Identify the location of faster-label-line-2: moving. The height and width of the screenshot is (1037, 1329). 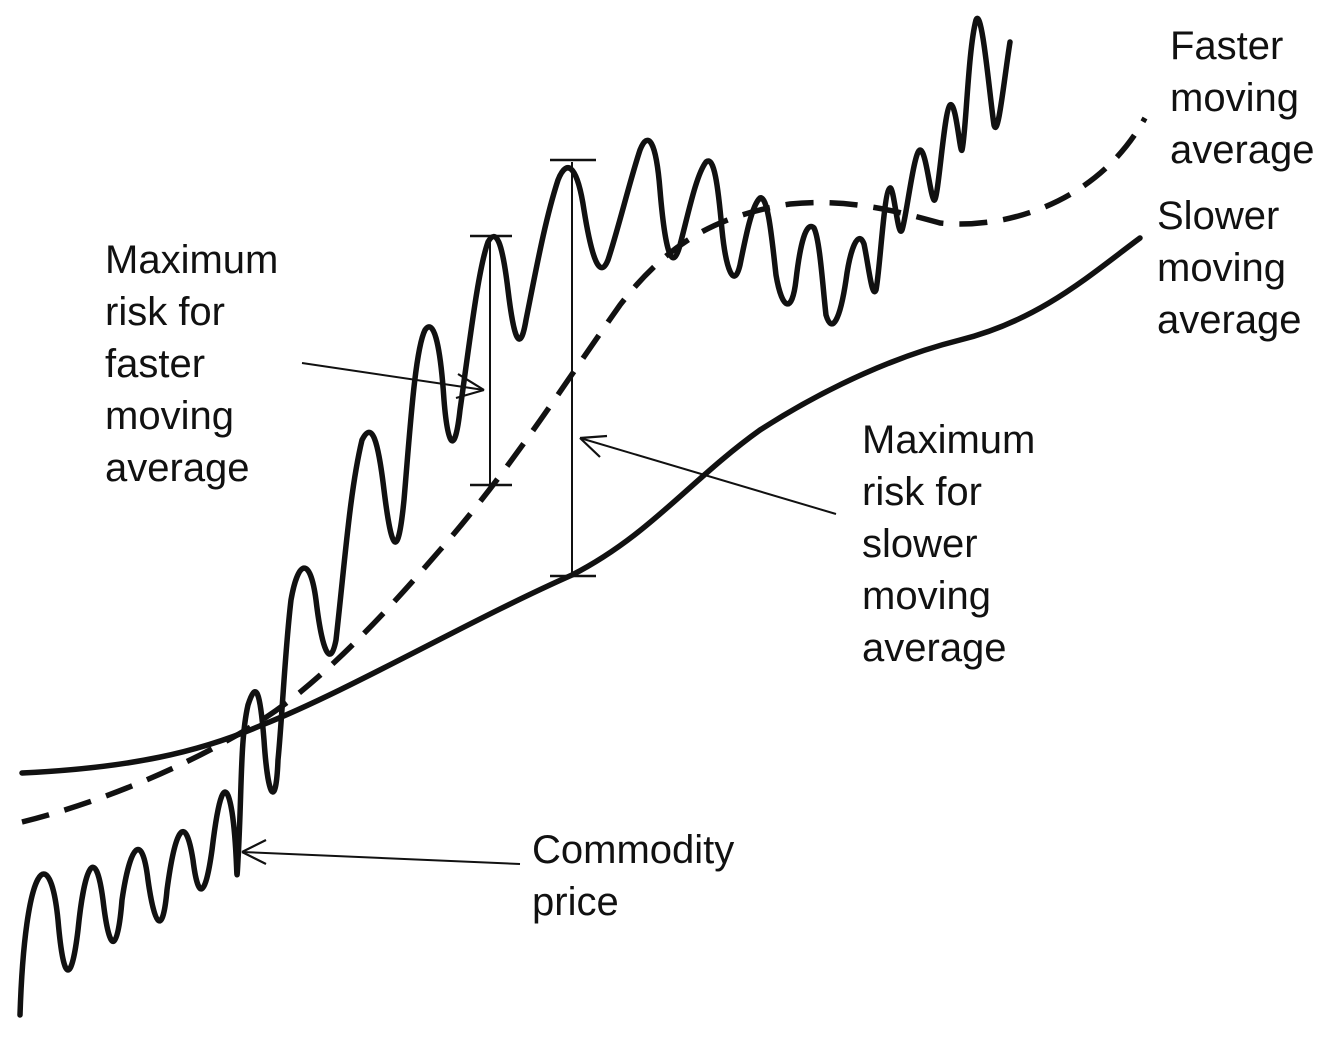
(1234, 98).